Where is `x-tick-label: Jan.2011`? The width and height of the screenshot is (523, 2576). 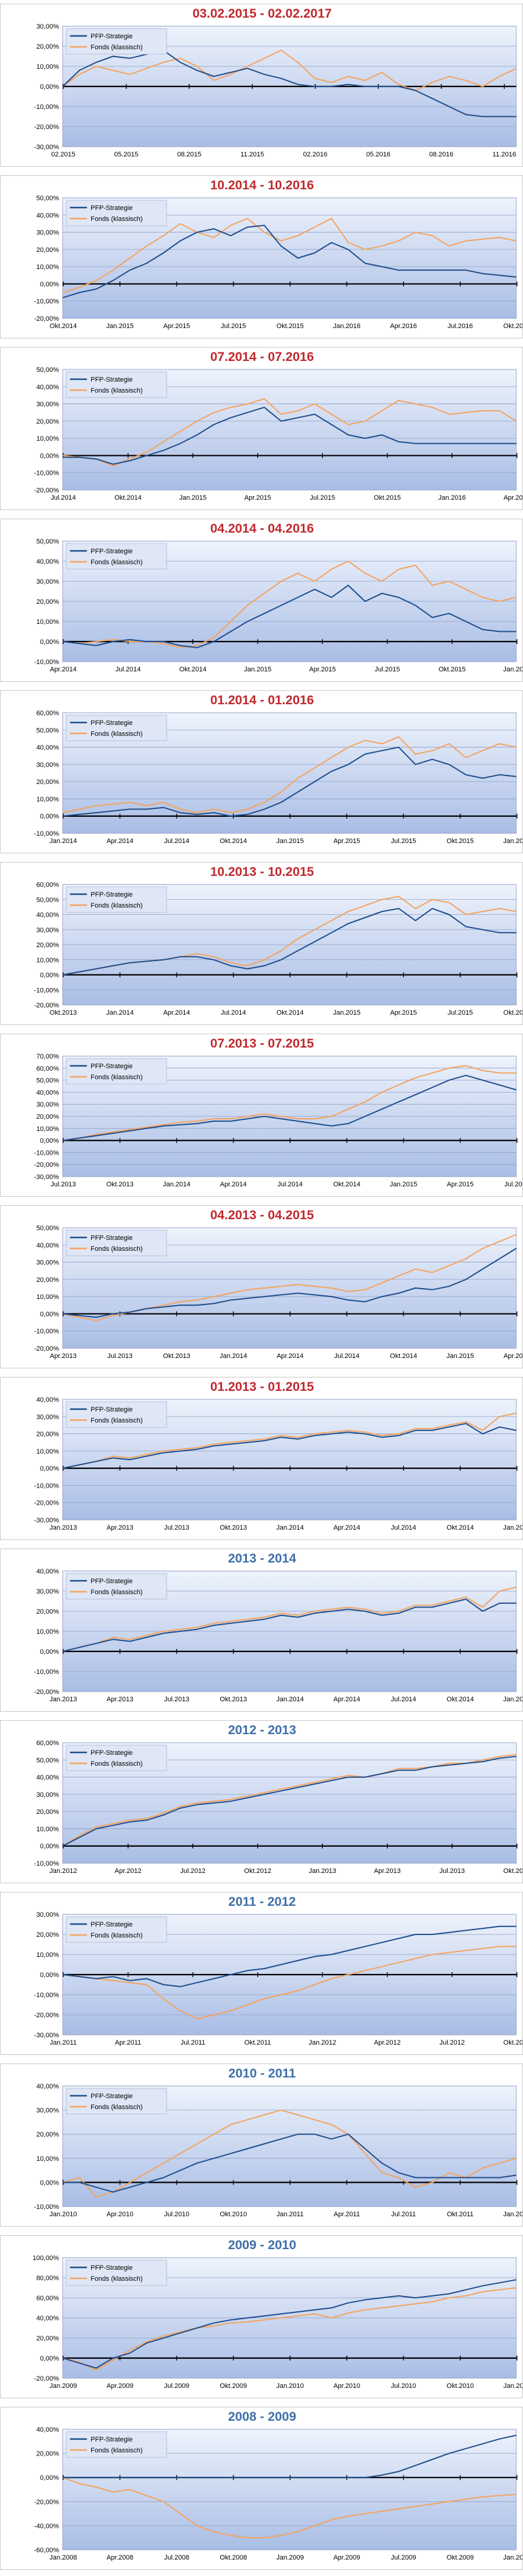 x-tick-label: Jan.2011 is located at coordinates (64, 2042).